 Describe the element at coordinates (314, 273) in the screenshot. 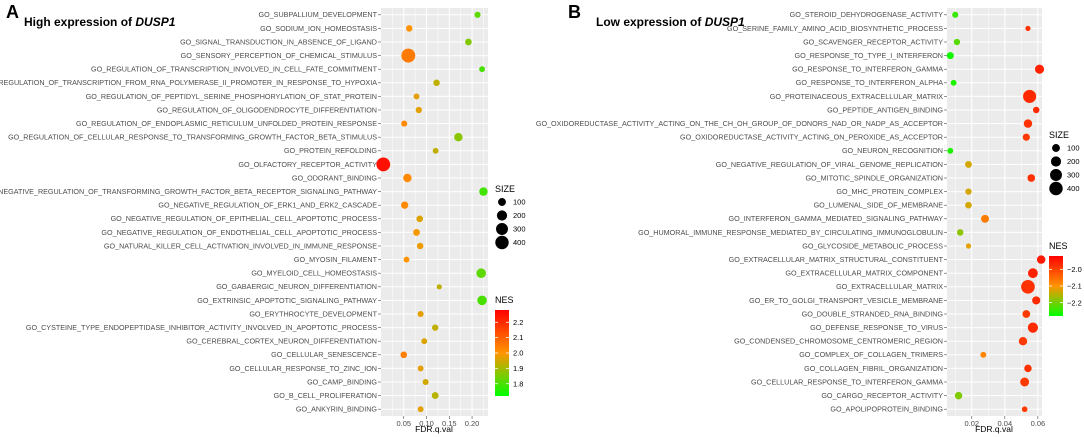

I see `term-label: GO_MYELOID_CELL_HOMEOSTASIS` at that location.